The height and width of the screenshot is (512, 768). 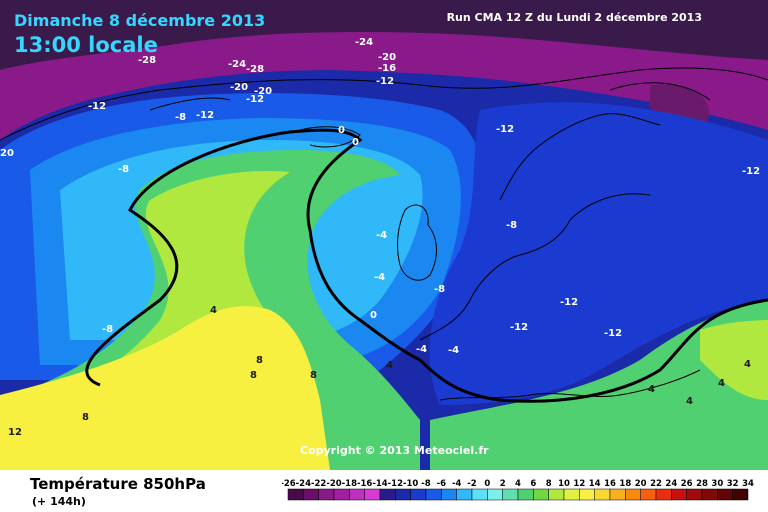 I want to click on legend-tick-label: -6, so click(x=442, y=484).